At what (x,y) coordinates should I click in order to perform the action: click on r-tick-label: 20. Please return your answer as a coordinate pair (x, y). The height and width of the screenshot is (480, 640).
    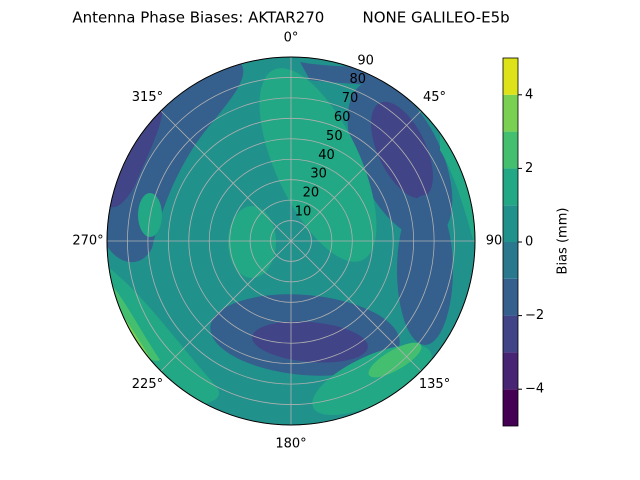
    Looking at the image, I should click on (311, 193).